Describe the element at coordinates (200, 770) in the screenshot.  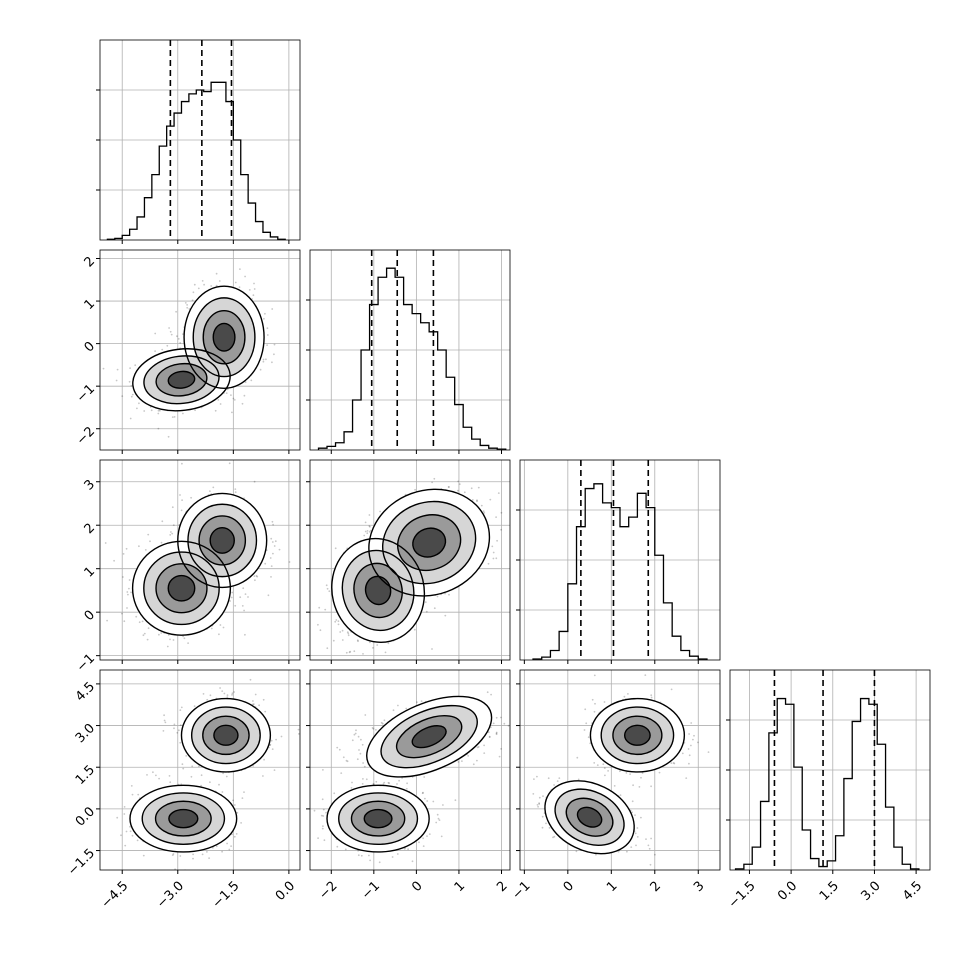
I see `pair-3-content` at that location.